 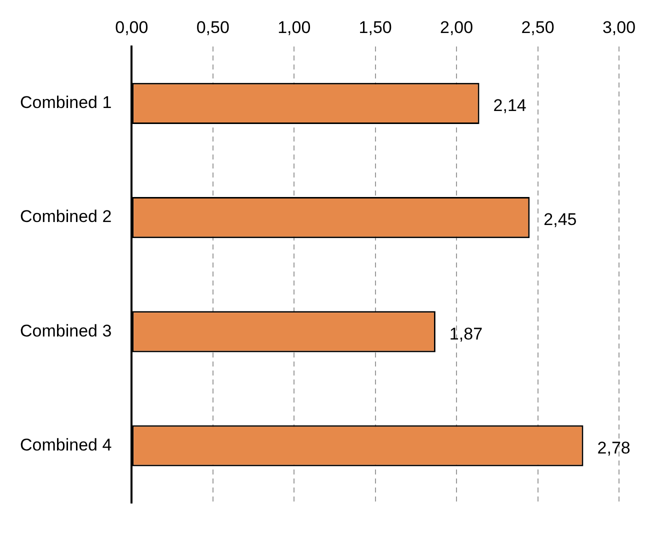 What do you see at coordinates (537, 27) in the screenshot?
I see `x-tick-label: 2,50` at bounding box center [537, 27].